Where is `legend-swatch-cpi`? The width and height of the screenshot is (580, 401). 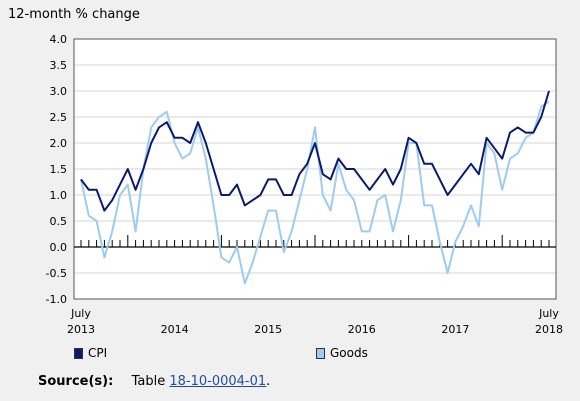
legend-swatch-cpi is located at coordinates (78, 353).